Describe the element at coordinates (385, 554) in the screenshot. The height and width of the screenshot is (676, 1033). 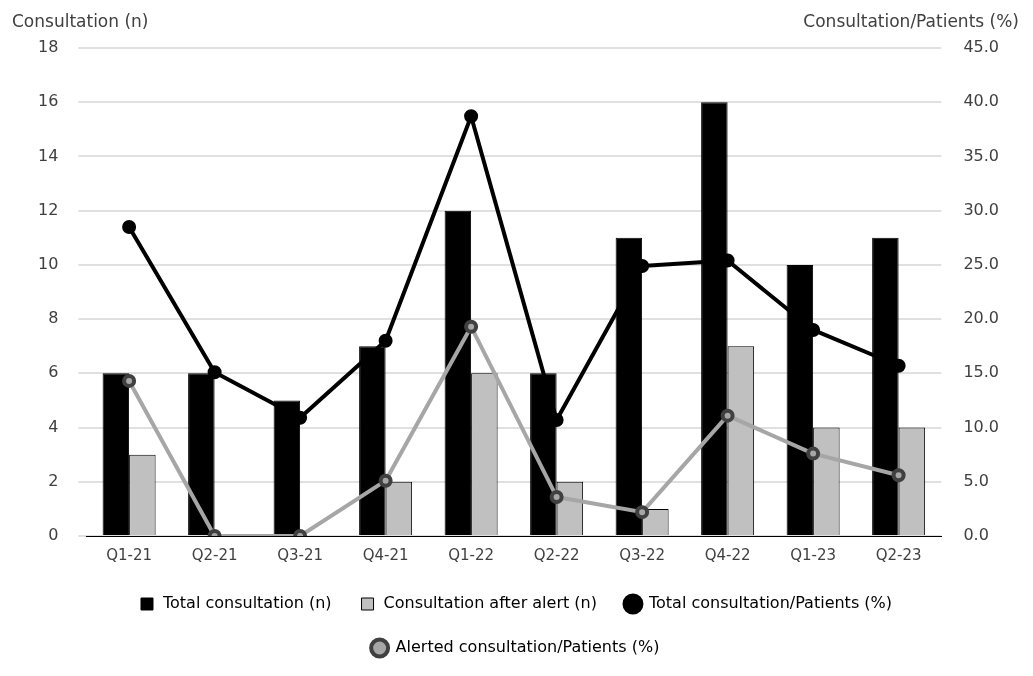
I see `x-tick-label: Q4-21` at that location.